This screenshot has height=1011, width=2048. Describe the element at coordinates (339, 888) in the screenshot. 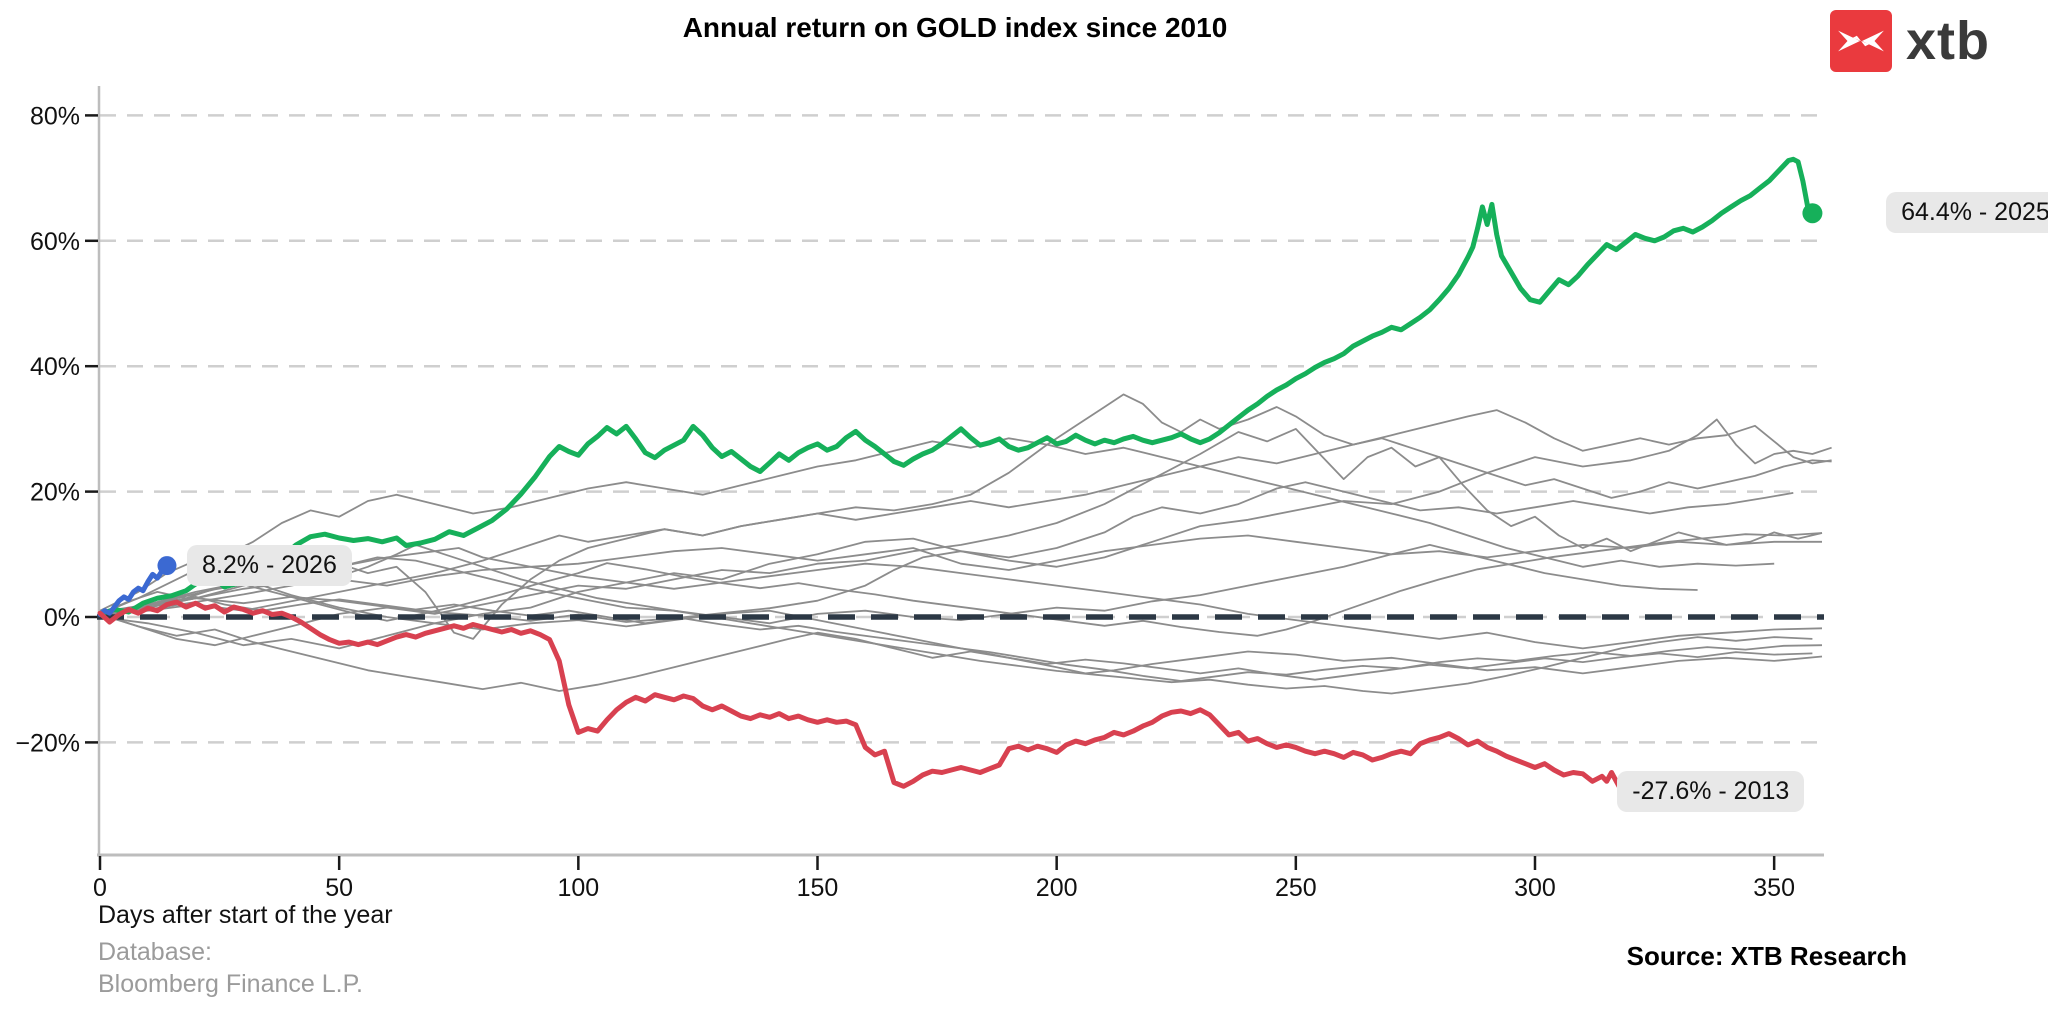

I see `x-tick-label: 50` at that location.